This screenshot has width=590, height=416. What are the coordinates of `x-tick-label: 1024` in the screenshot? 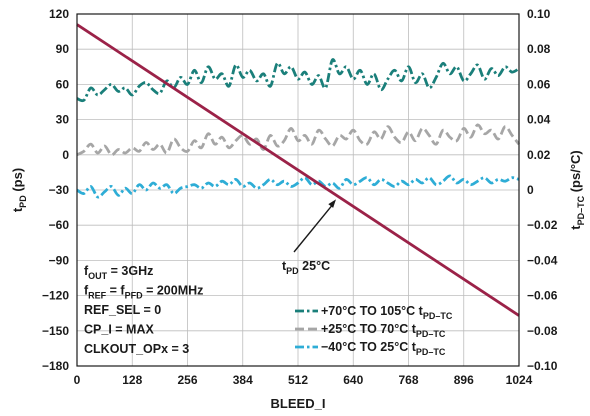 It's located at (519, 380).